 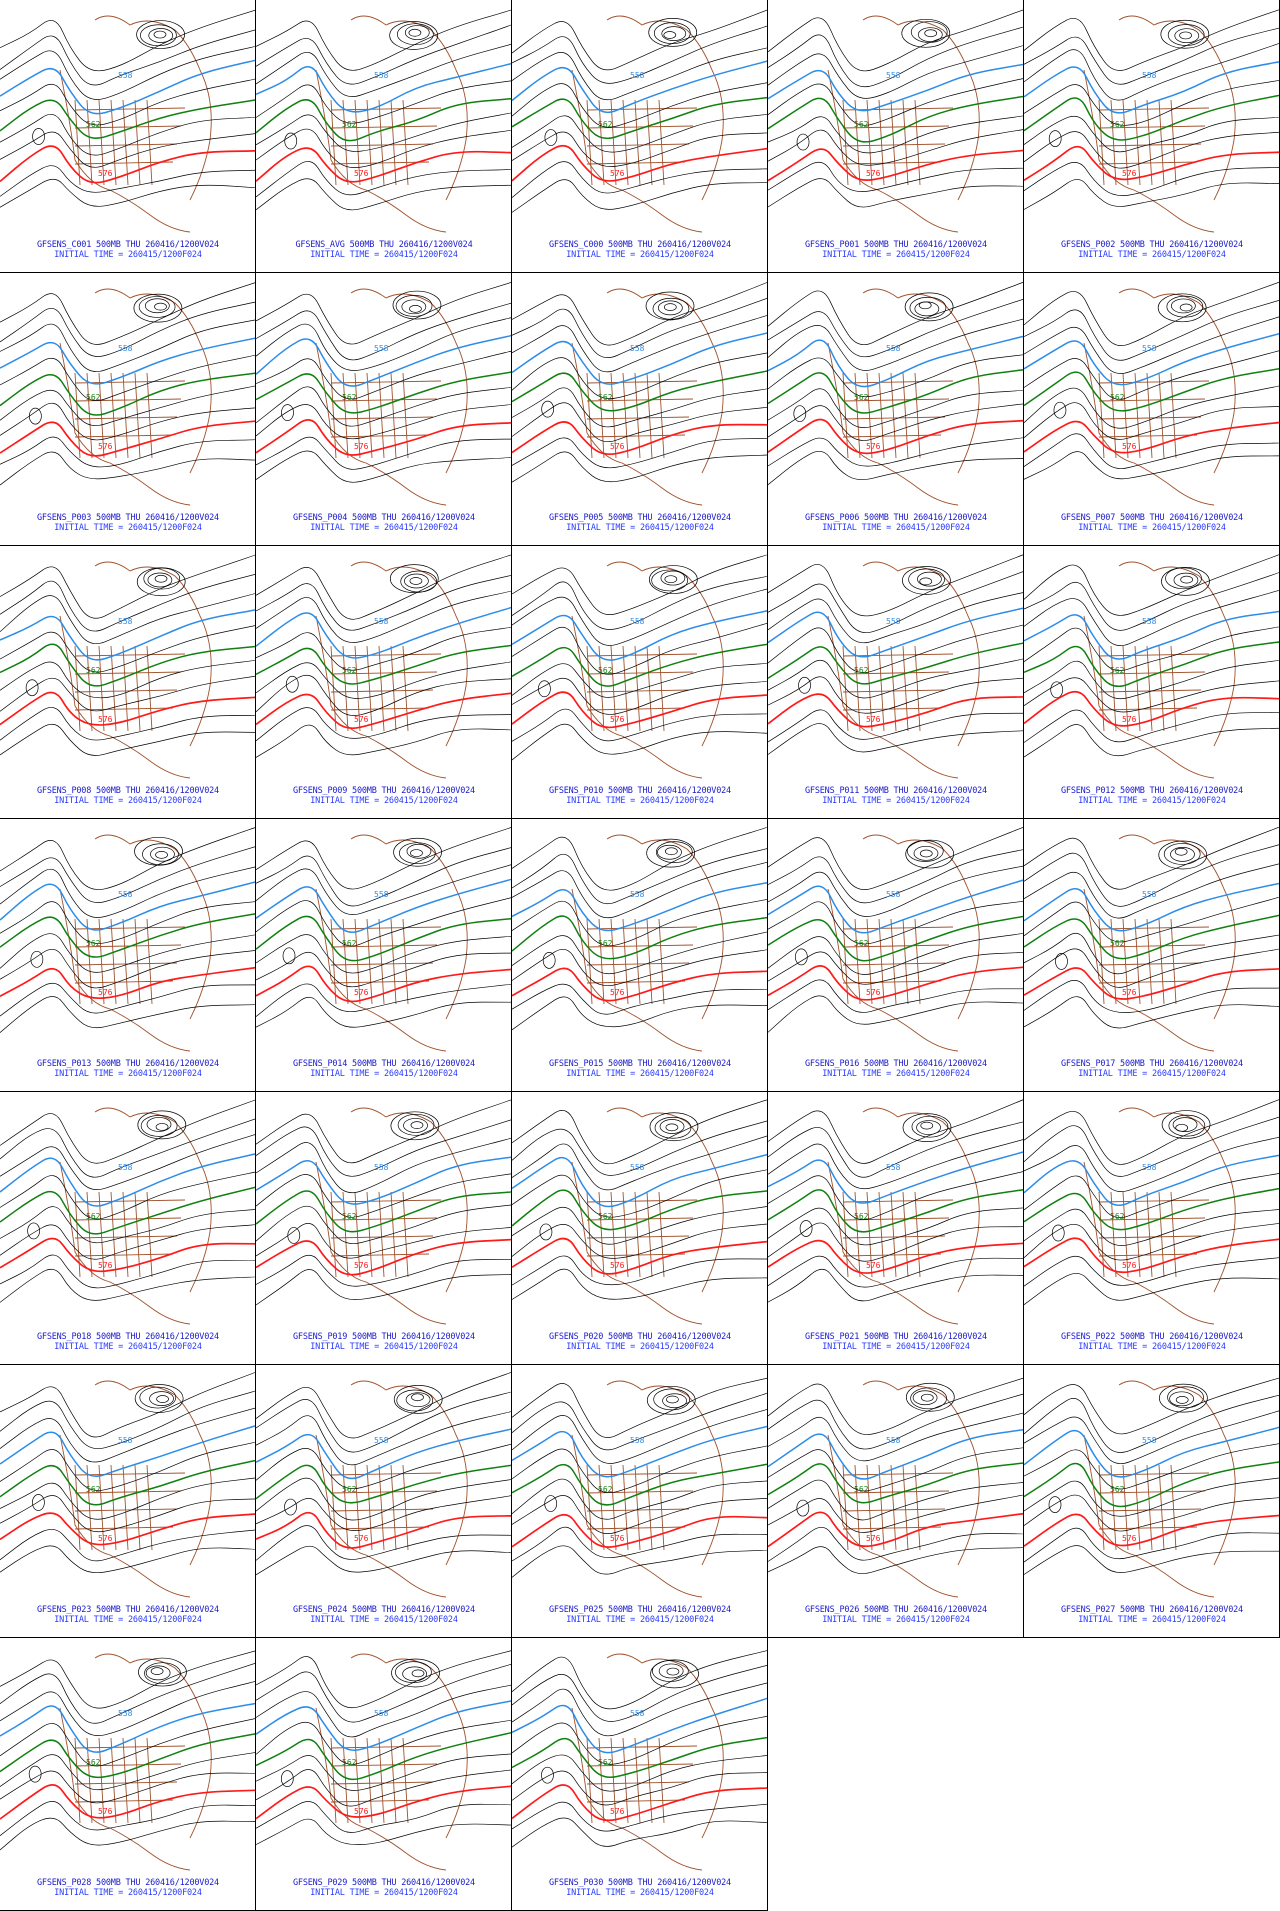 What do you see at coordinates (921, 1200) in the screenshot?
I see `arctic-east-coastline` at bounding box center [921, 1200].